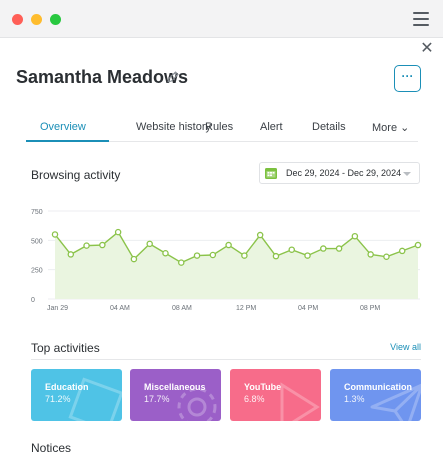  I want to click on tab-alert: Alert, so click(271, 127).